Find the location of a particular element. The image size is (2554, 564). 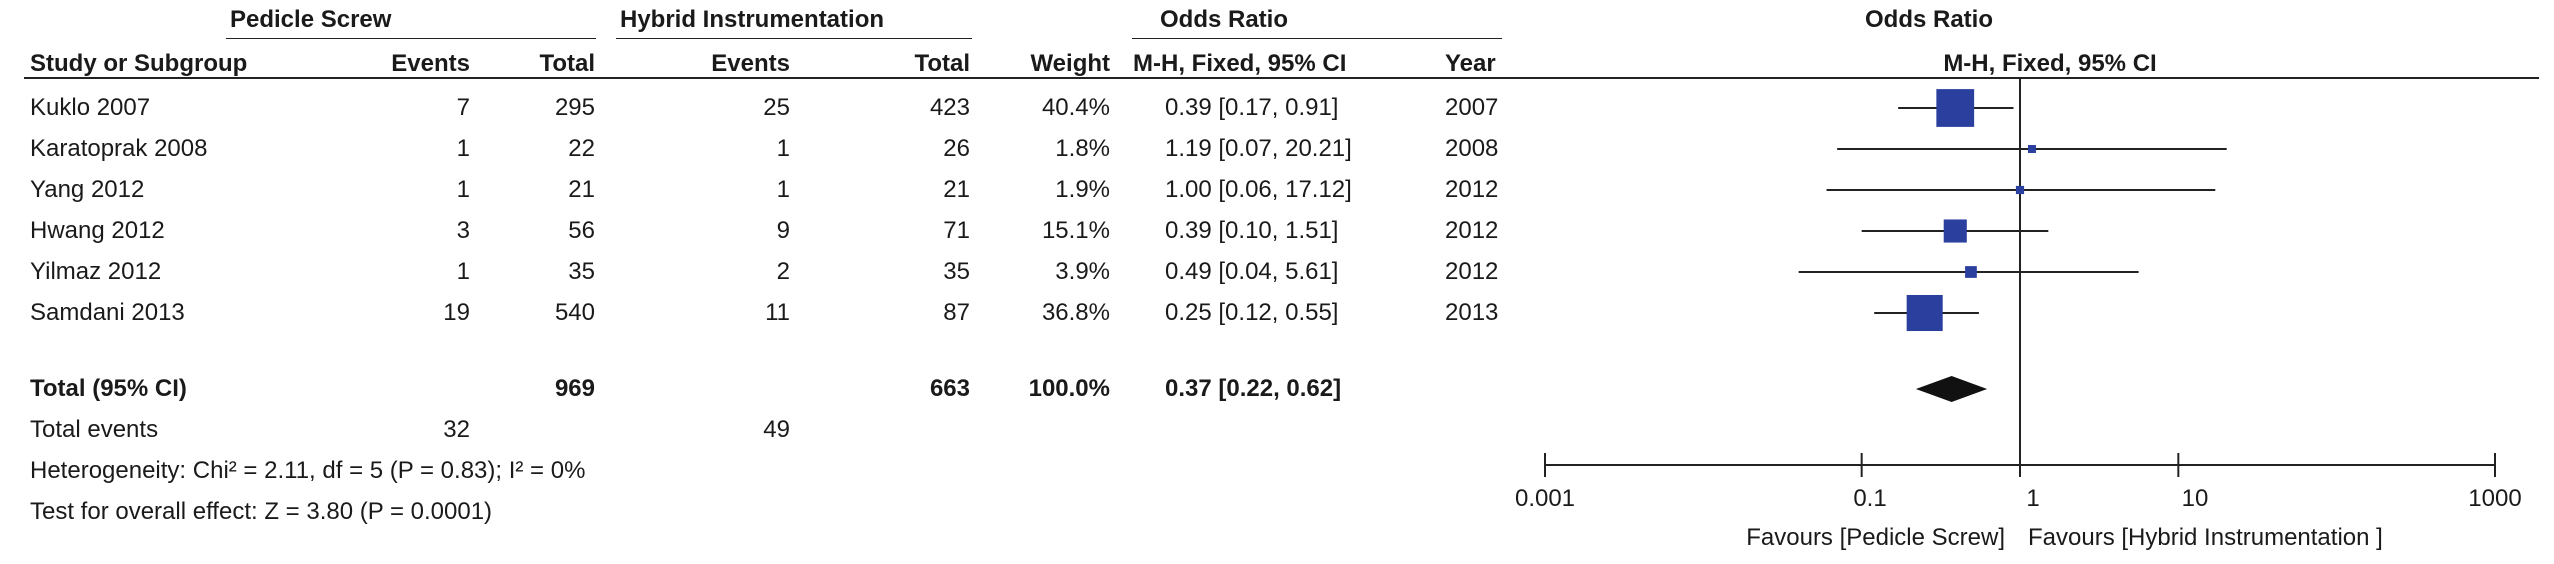

ci-text: 1.19 [0.07, 20.21] is located at coordinates (1258, 148).